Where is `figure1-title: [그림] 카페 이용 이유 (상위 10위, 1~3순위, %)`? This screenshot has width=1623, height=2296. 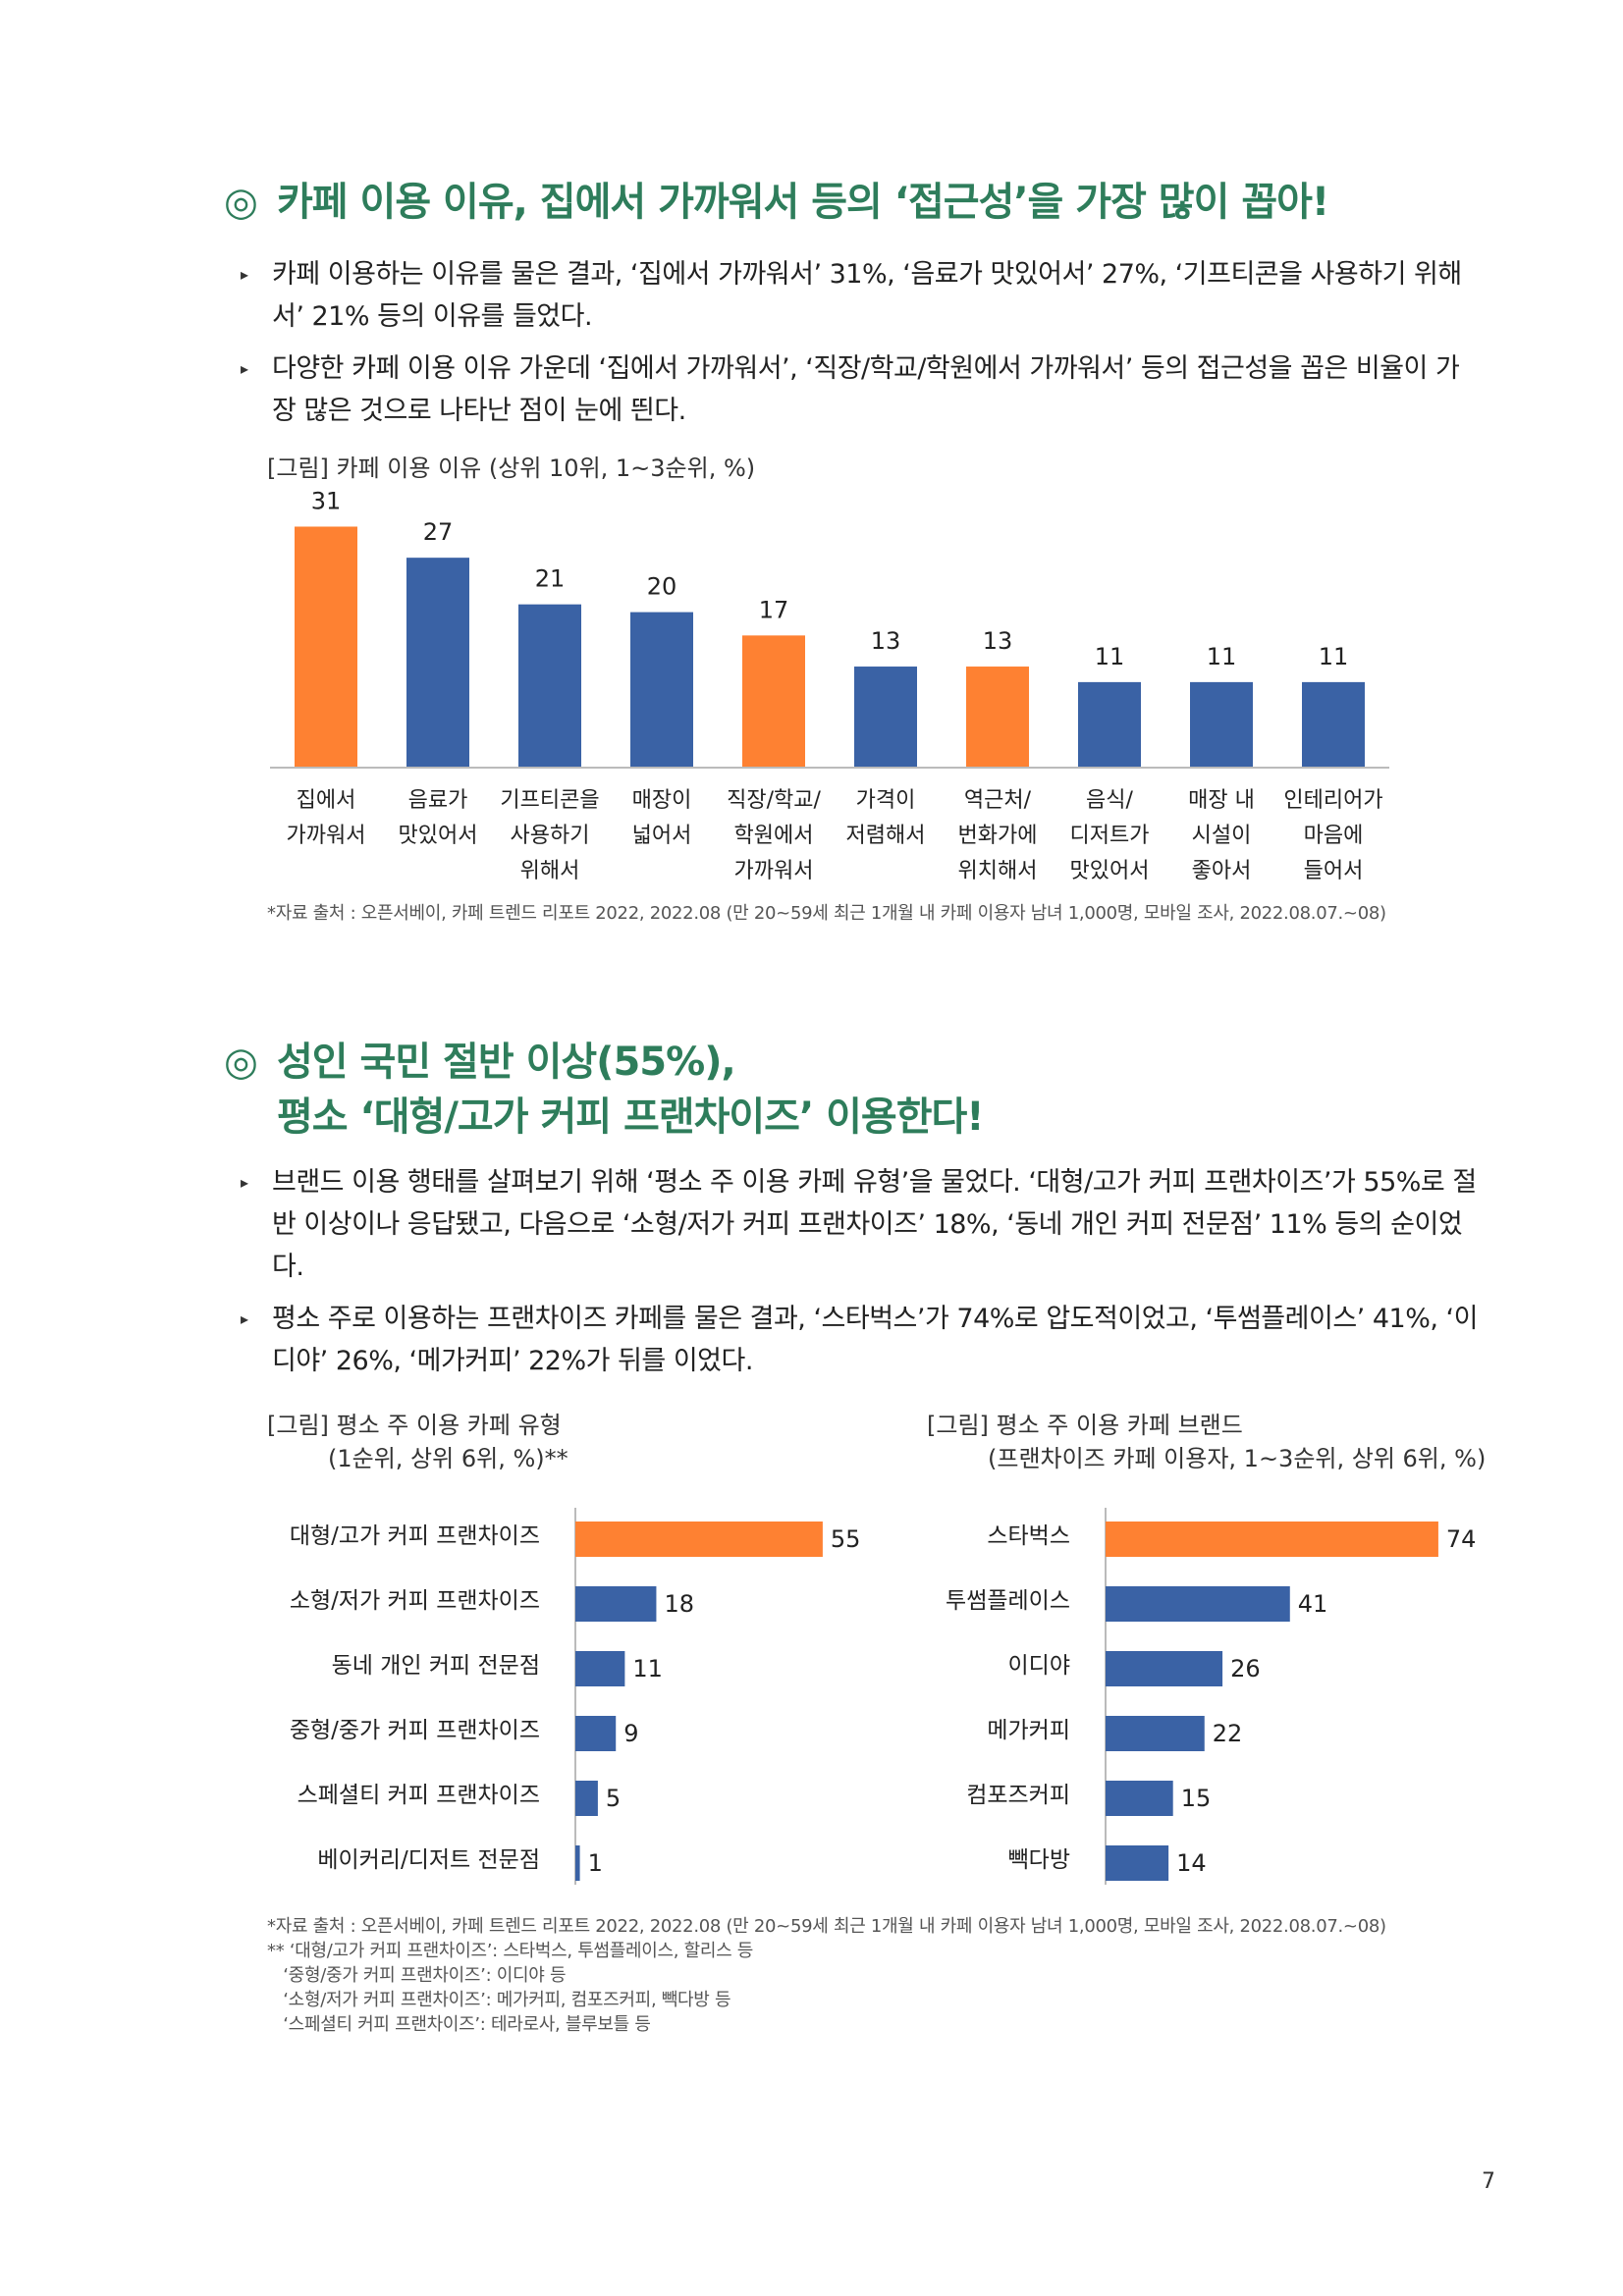
figure1-title: [그림] 카페 이용 이유 (상위 10위, 1~3순위, %) is located at coordinates (511, 468).